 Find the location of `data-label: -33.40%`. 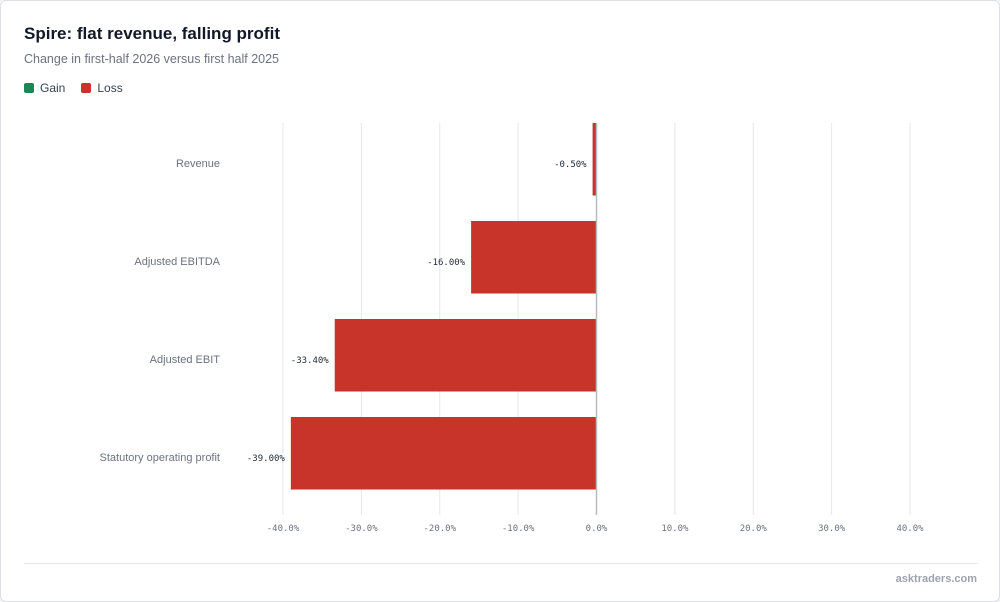

data-label: -33.40% is located at coordinates (310, 361).